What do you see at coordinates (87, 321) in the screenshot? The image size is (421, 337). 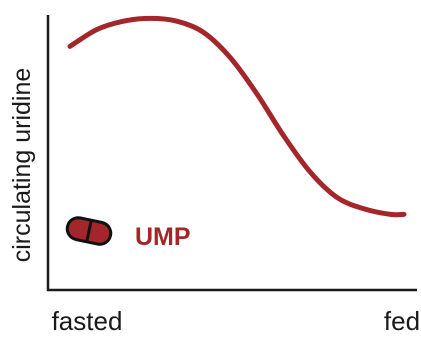 I see `x-tick-label-fasted: fasted` at bounding box center [87, 321].